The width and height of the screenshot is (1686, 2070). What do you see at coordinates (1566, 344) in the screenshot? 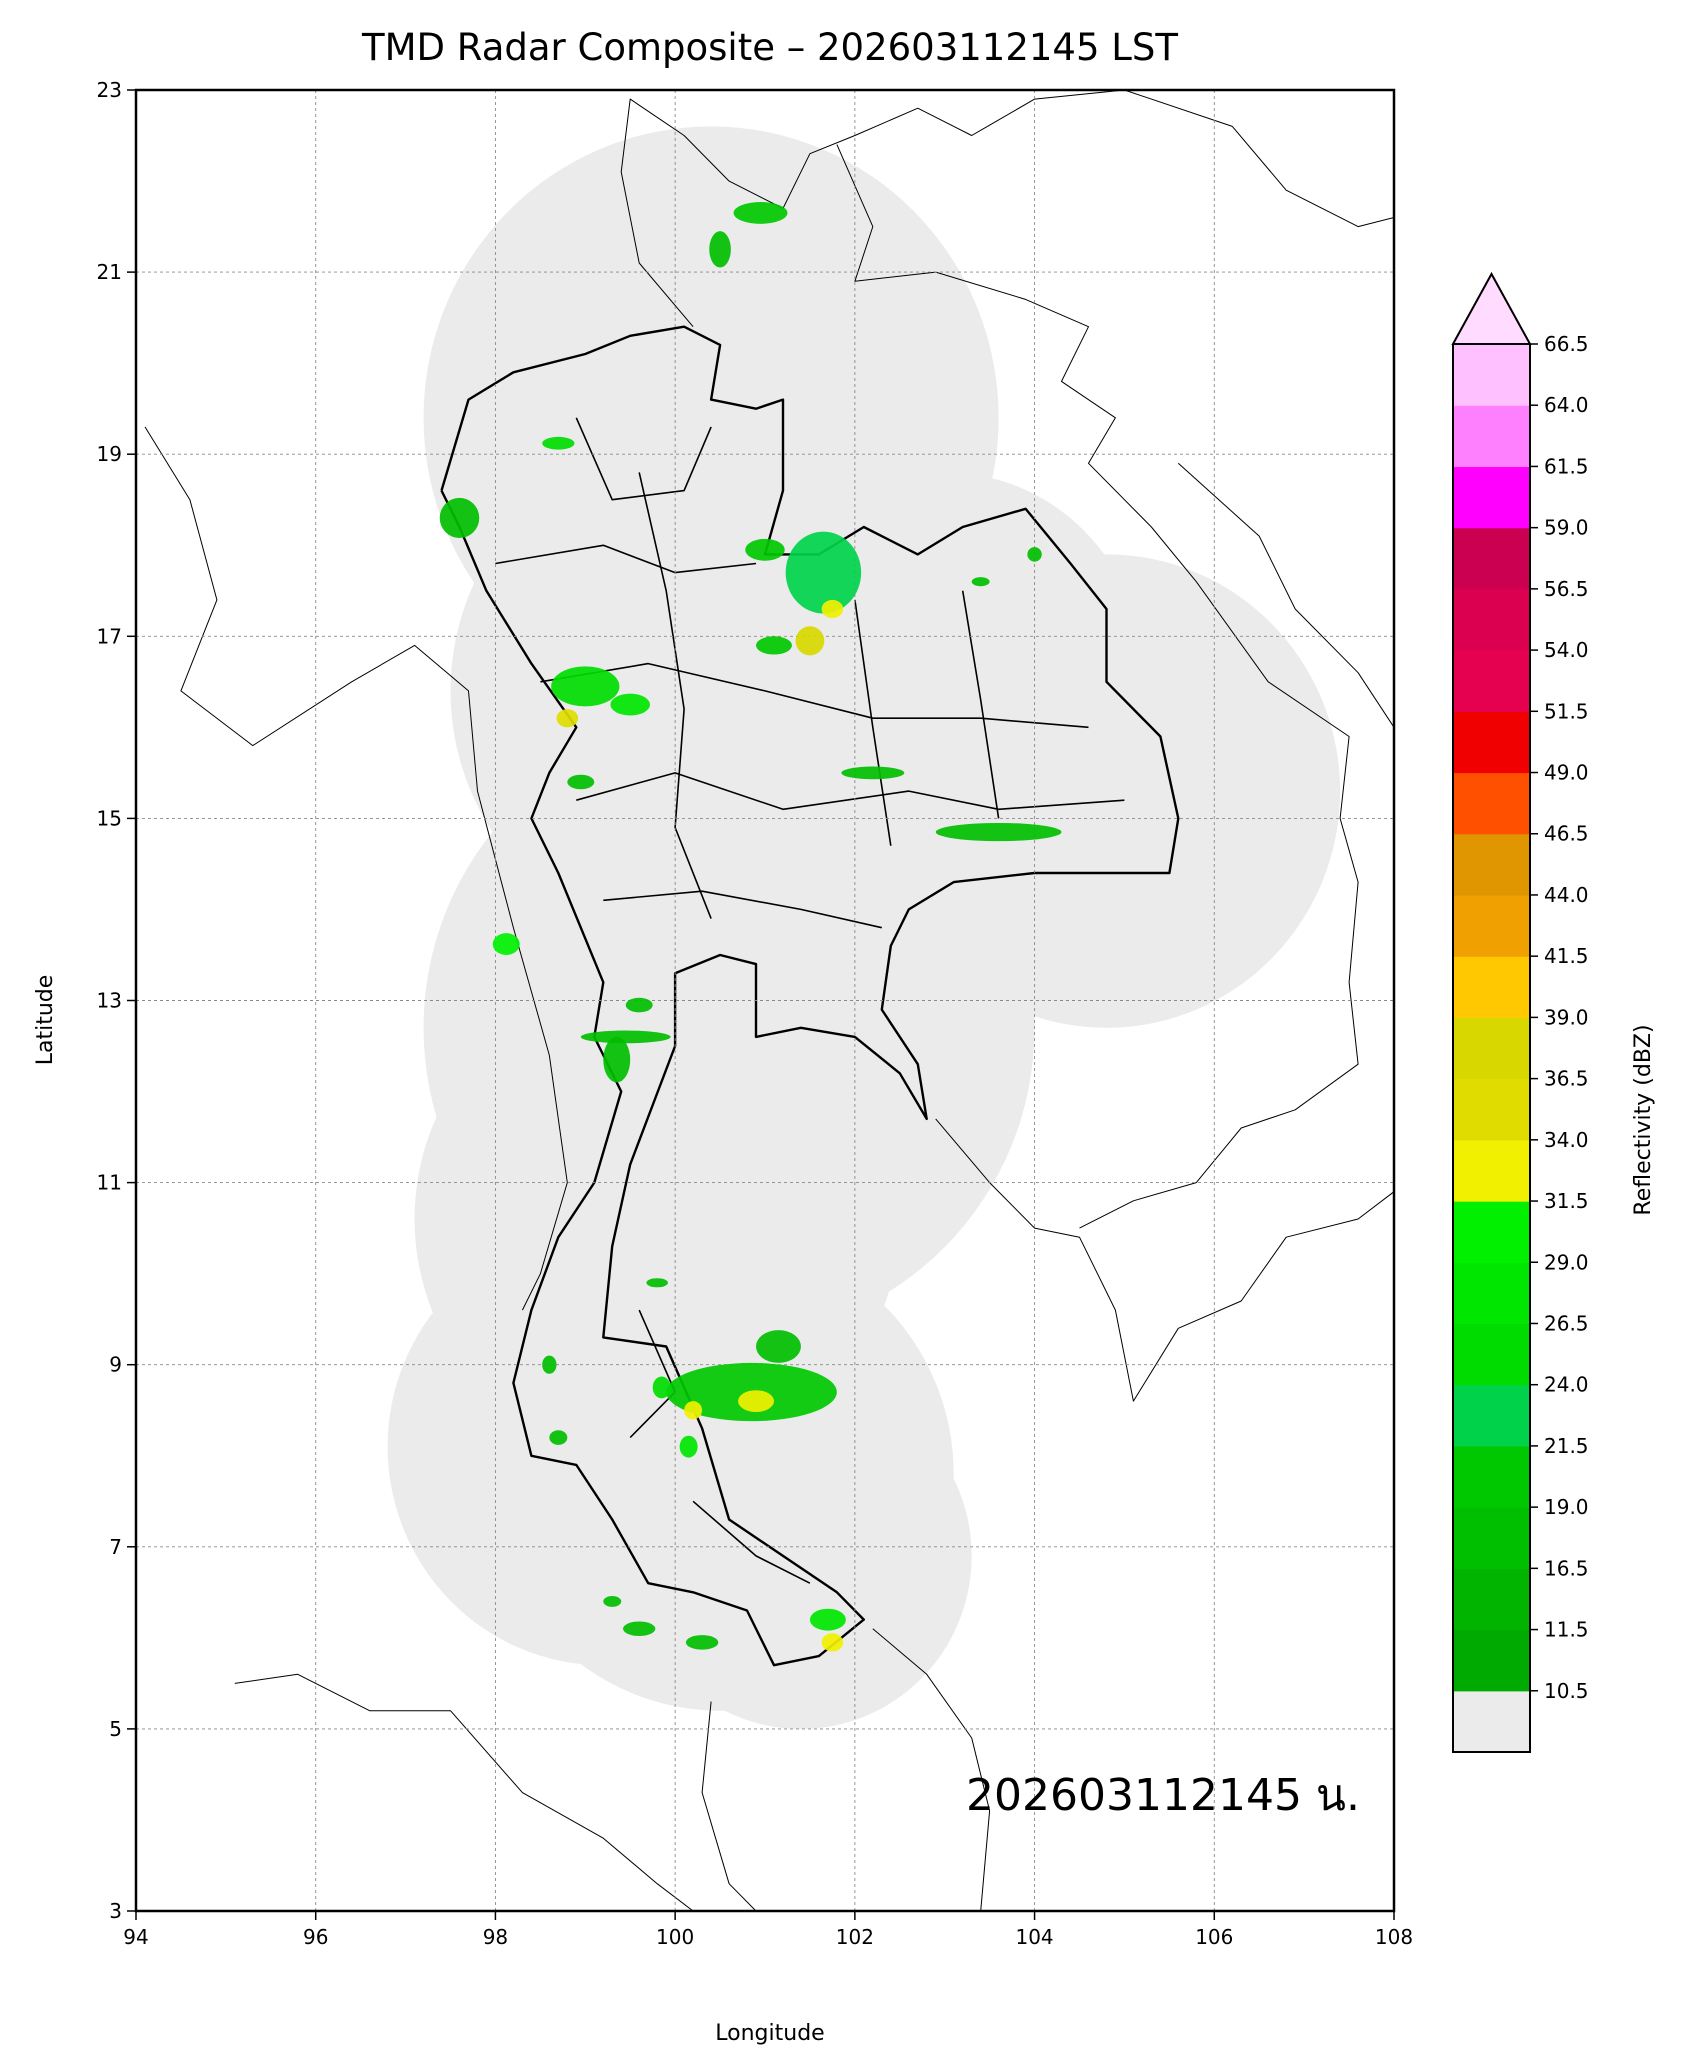
I see `colorbar-tick-label: 66.5` at bounding box center [1566, 344].